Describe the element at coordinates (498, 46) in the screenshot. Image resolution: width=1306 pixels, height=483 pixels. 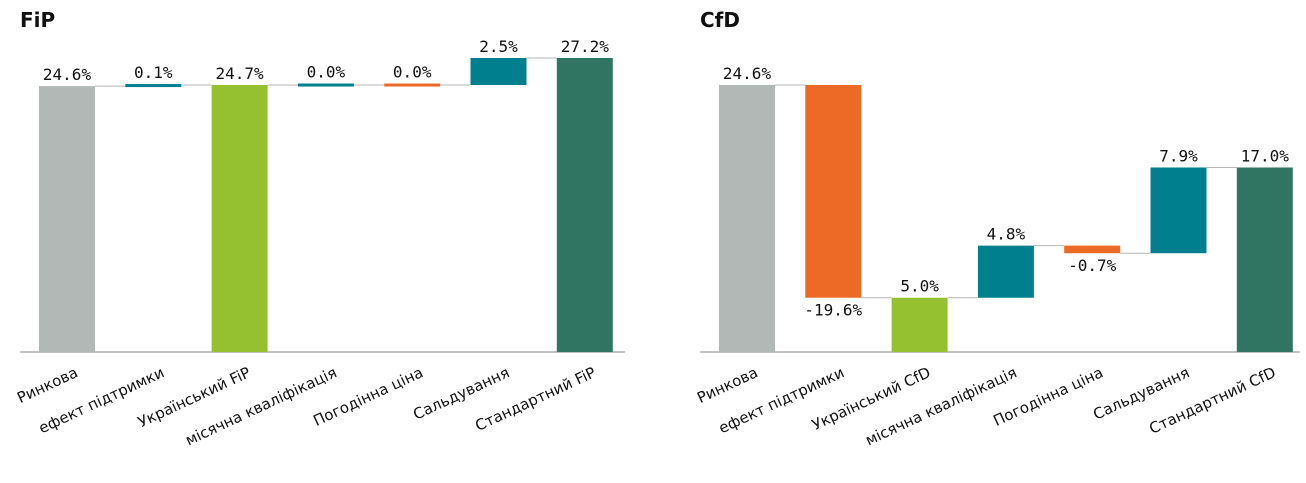
I see `fip-value-label-5: 2.5%` at that location.